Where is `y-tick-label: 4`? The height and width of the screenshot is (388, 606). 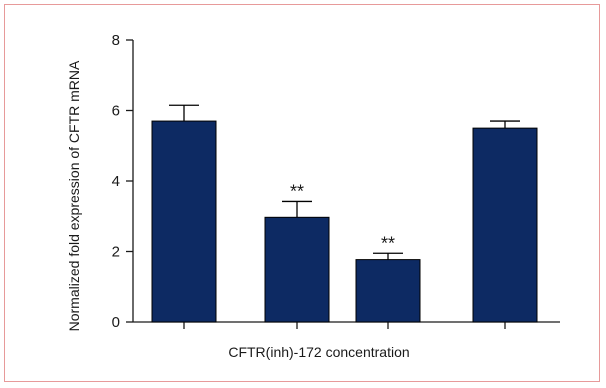 y-tick-label: 4 is located at coordinates (116, 181).